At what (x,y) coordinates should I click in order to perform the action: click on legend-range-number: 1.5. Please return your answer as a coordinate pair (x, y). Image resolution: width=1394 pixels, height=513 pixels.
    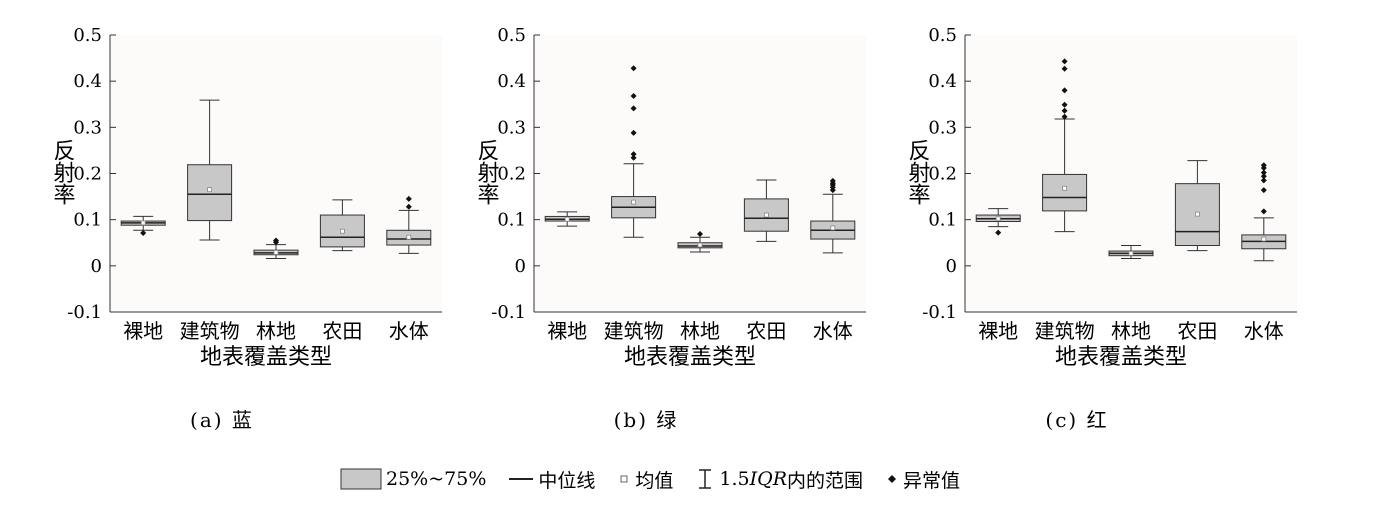
    Looking at the image, I should click on (734, 479).